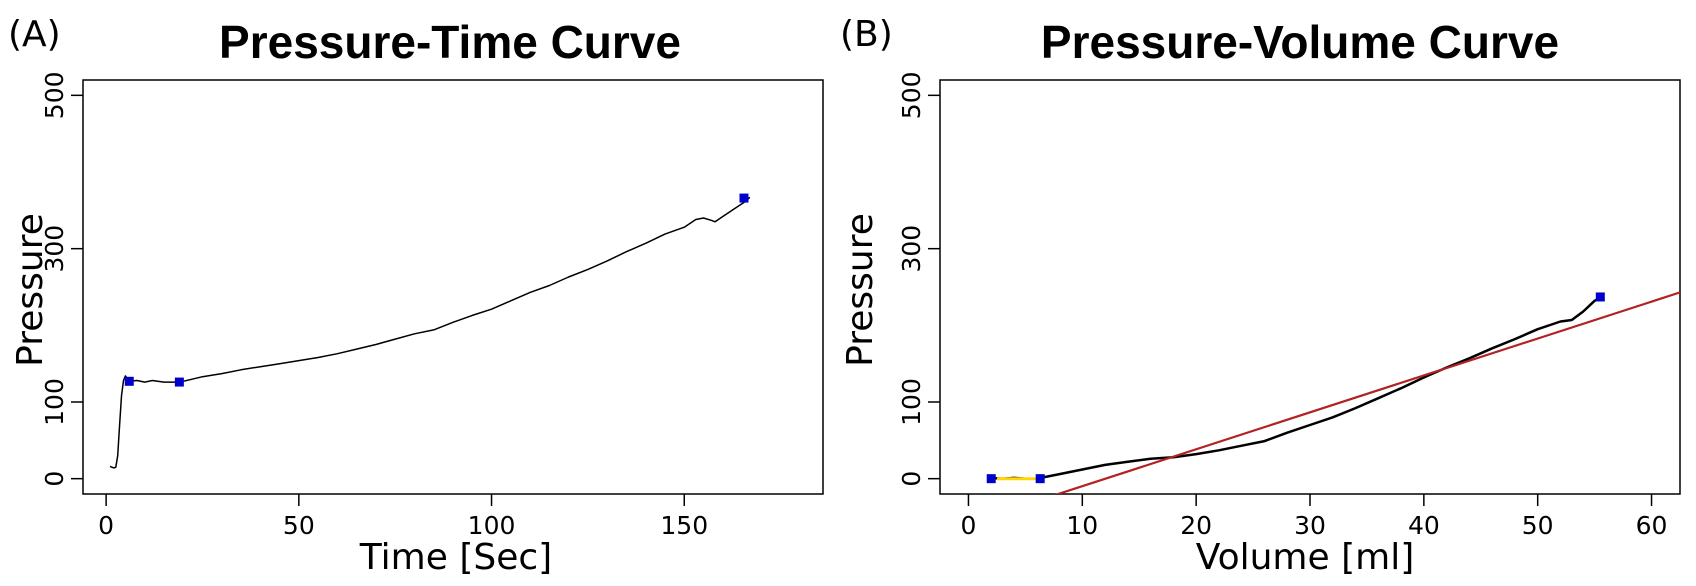  Describe the element at coordinates (54, 249) in the screenshot. I see `y-tick-label-a: 300` at that location.